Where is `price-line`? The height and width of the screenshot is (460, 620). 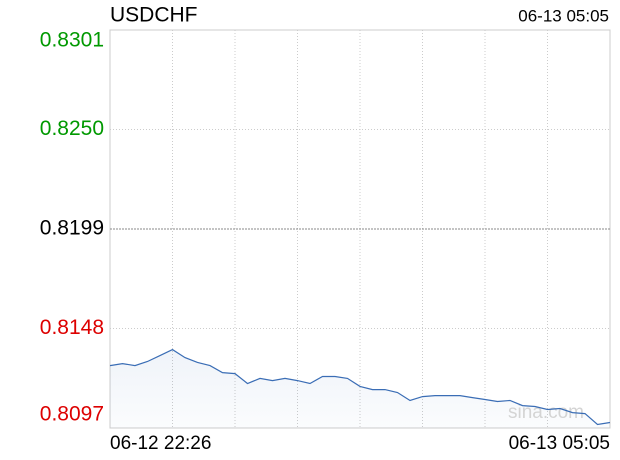
price-line is located at coordinates (360, 387).